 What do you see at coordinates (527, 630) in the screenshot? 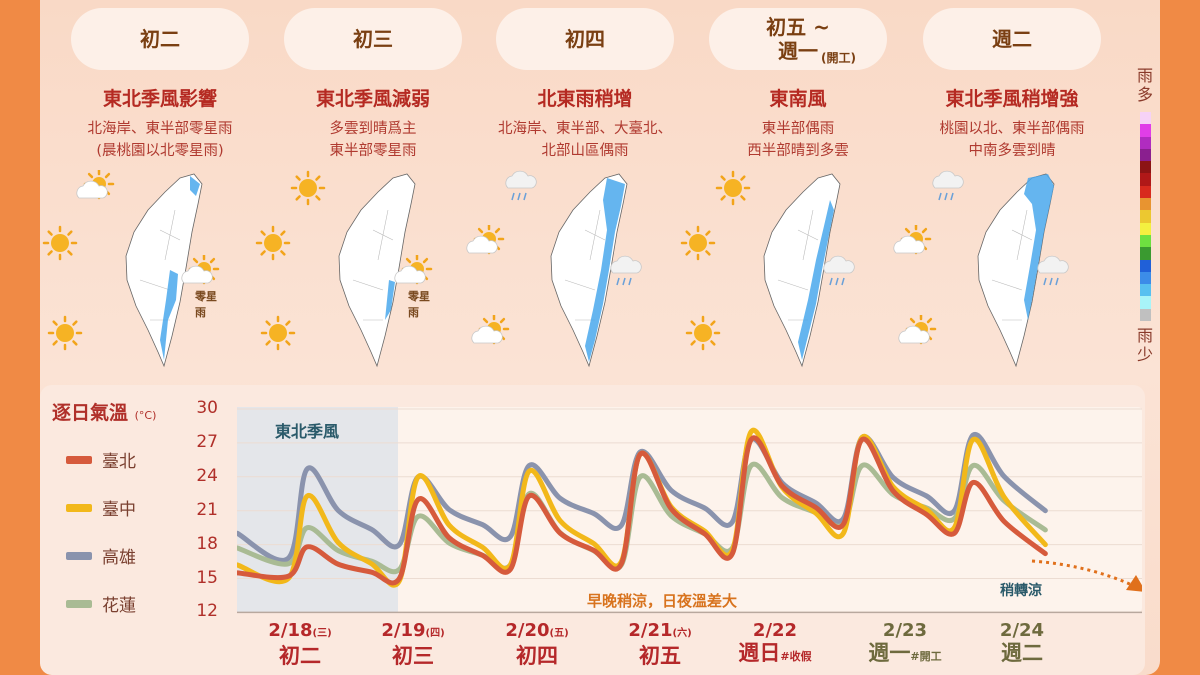
I see `date-text: 2/20` at bounding box center [527, 630].